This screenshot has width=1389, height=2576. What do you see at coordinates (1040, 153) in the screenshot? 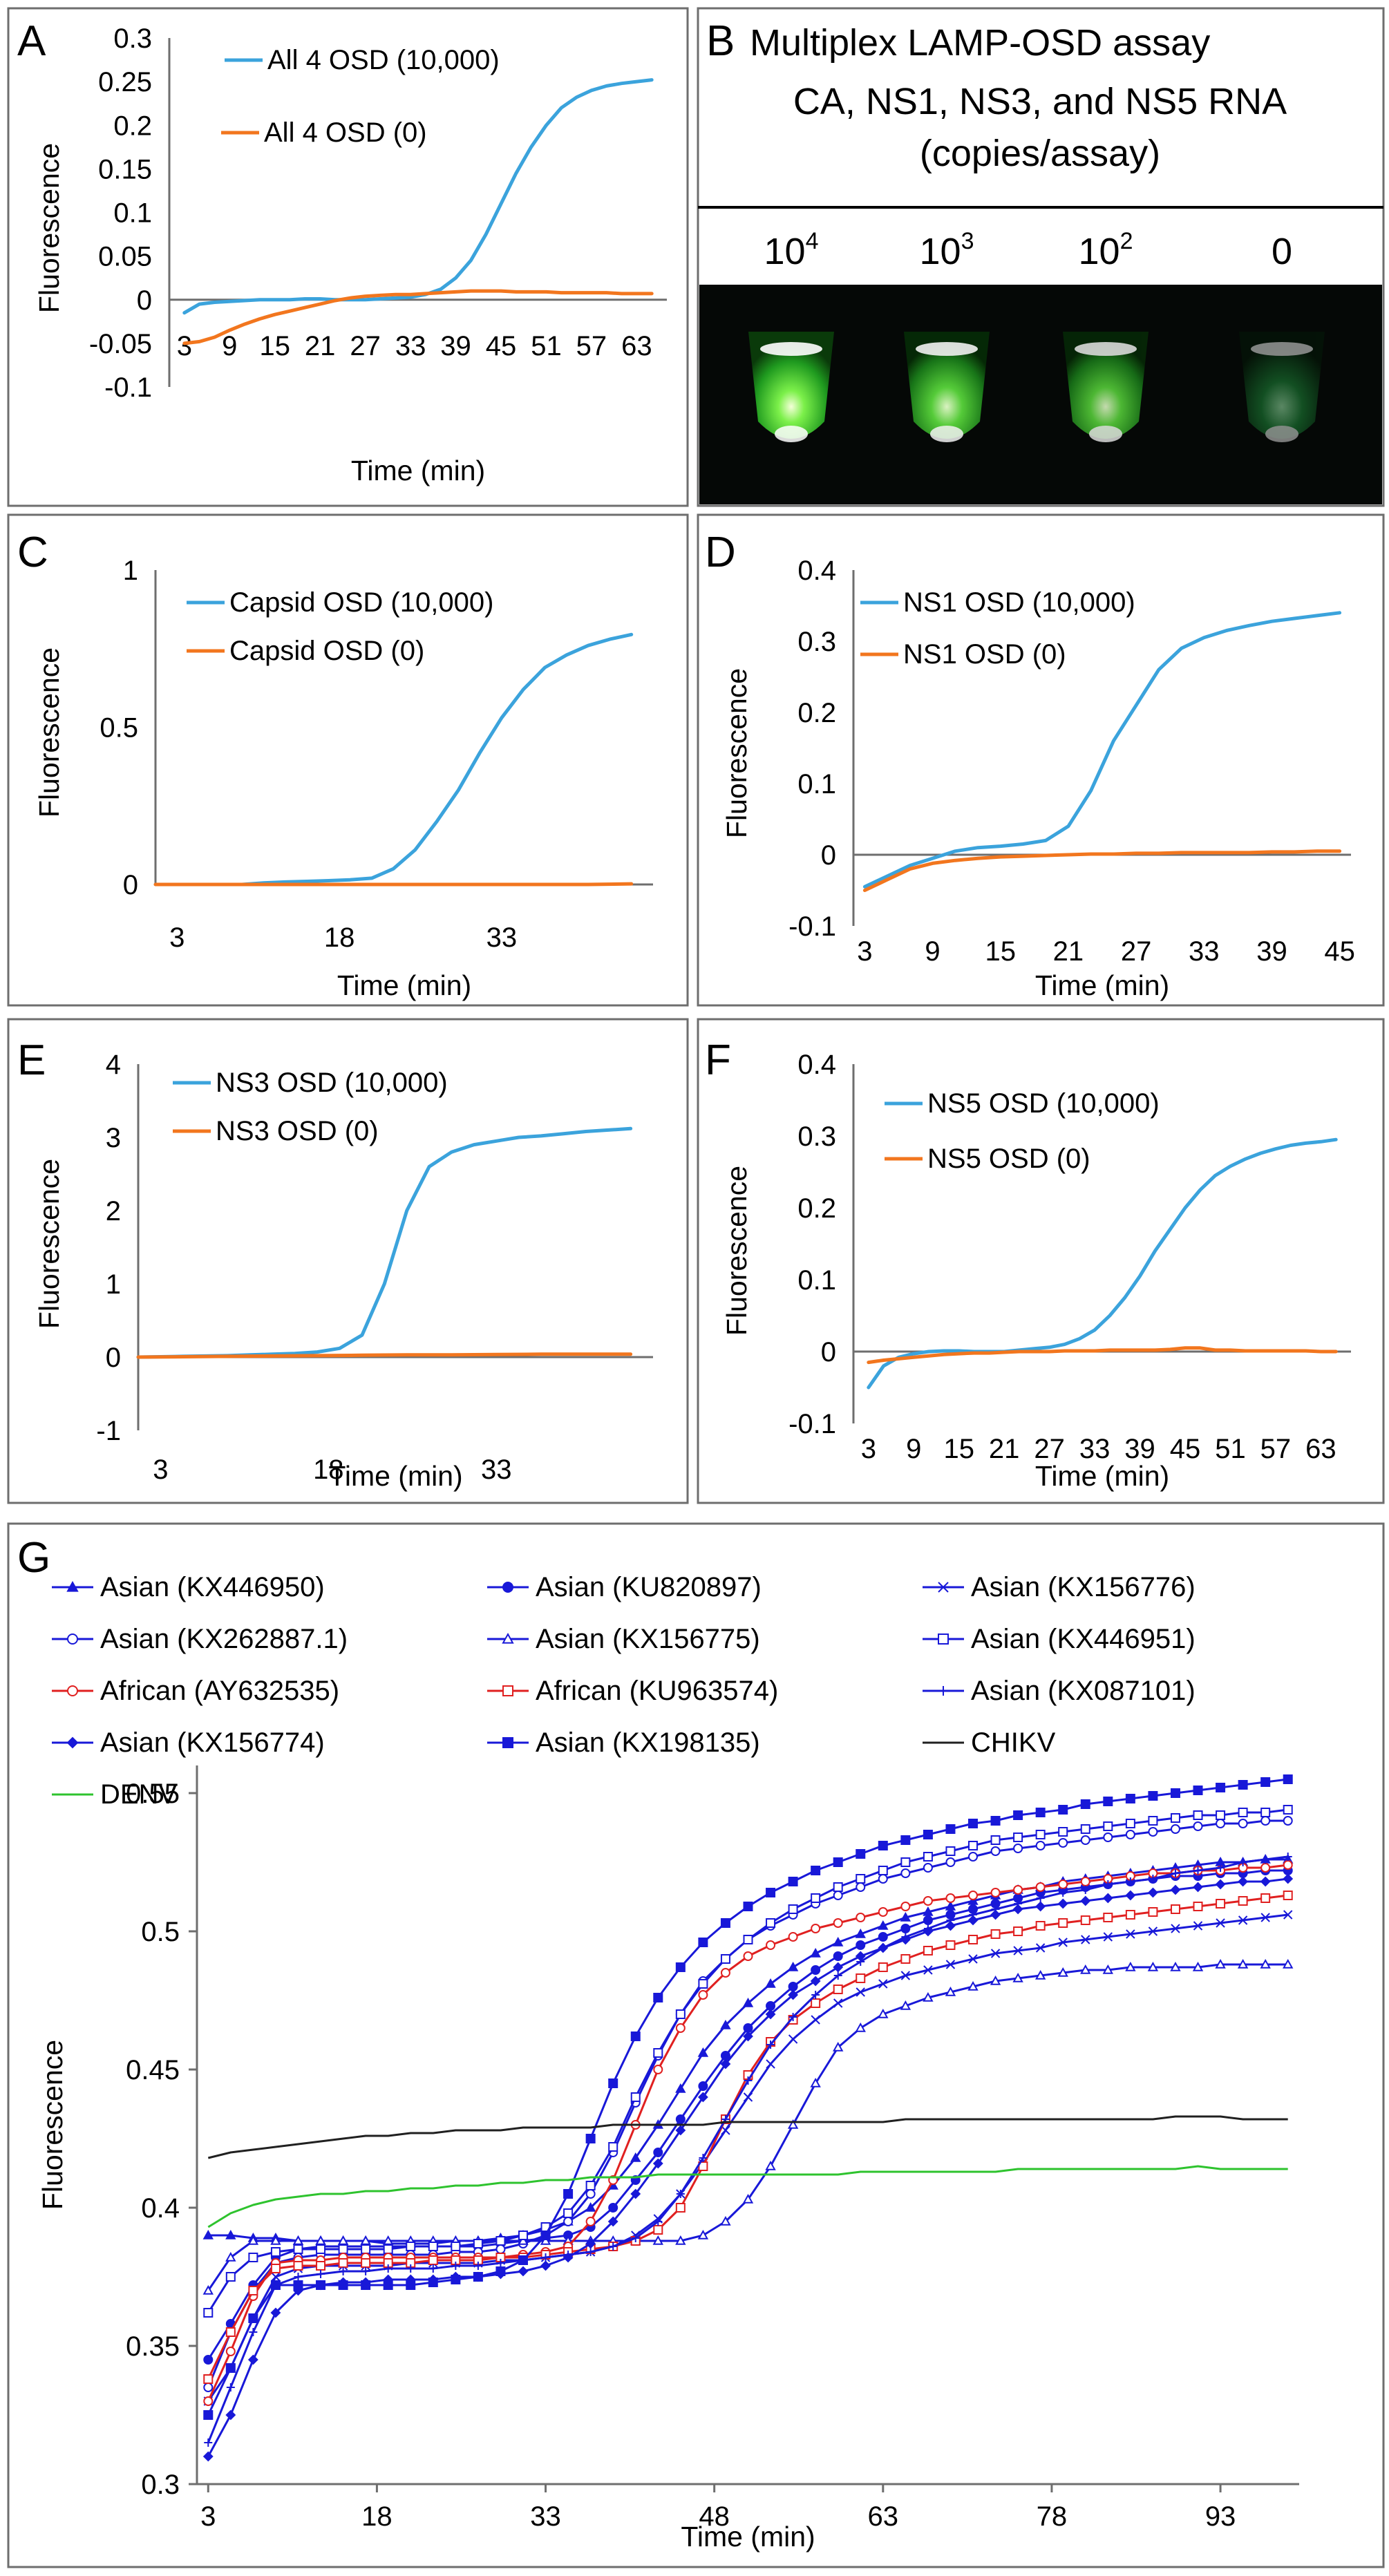
I see `panel-b-title-line3: (copies/assay)` at bounding box center [1040, 153].